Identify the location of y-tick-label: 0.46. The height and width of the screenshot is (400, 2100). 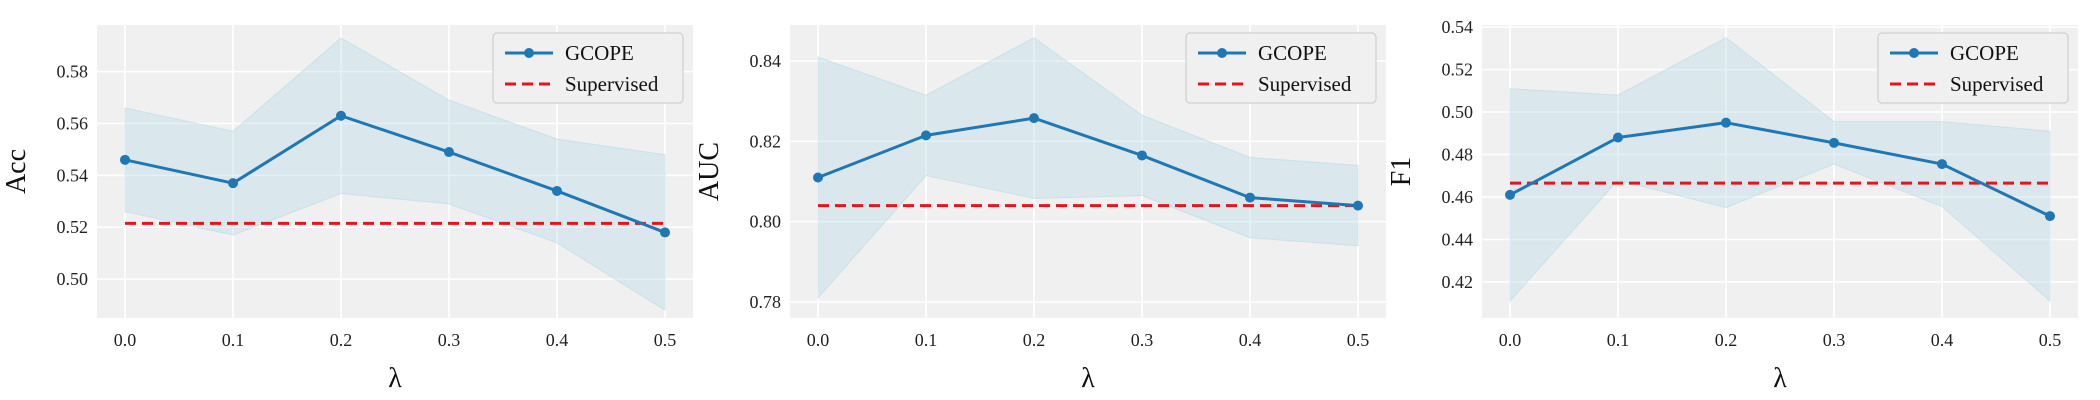
(1458, 197).